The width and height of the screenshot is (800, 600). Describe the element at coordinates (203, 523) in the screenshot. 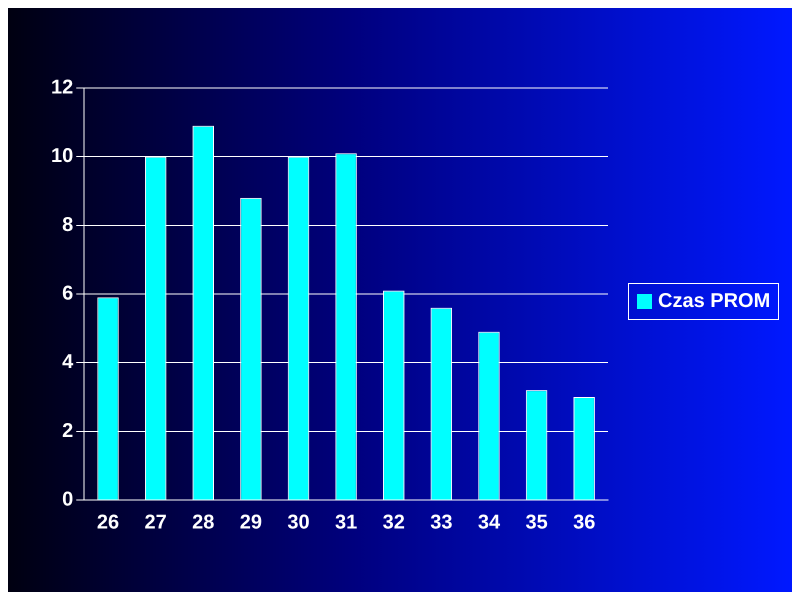

I see `x-tick-label: 28` at that location.